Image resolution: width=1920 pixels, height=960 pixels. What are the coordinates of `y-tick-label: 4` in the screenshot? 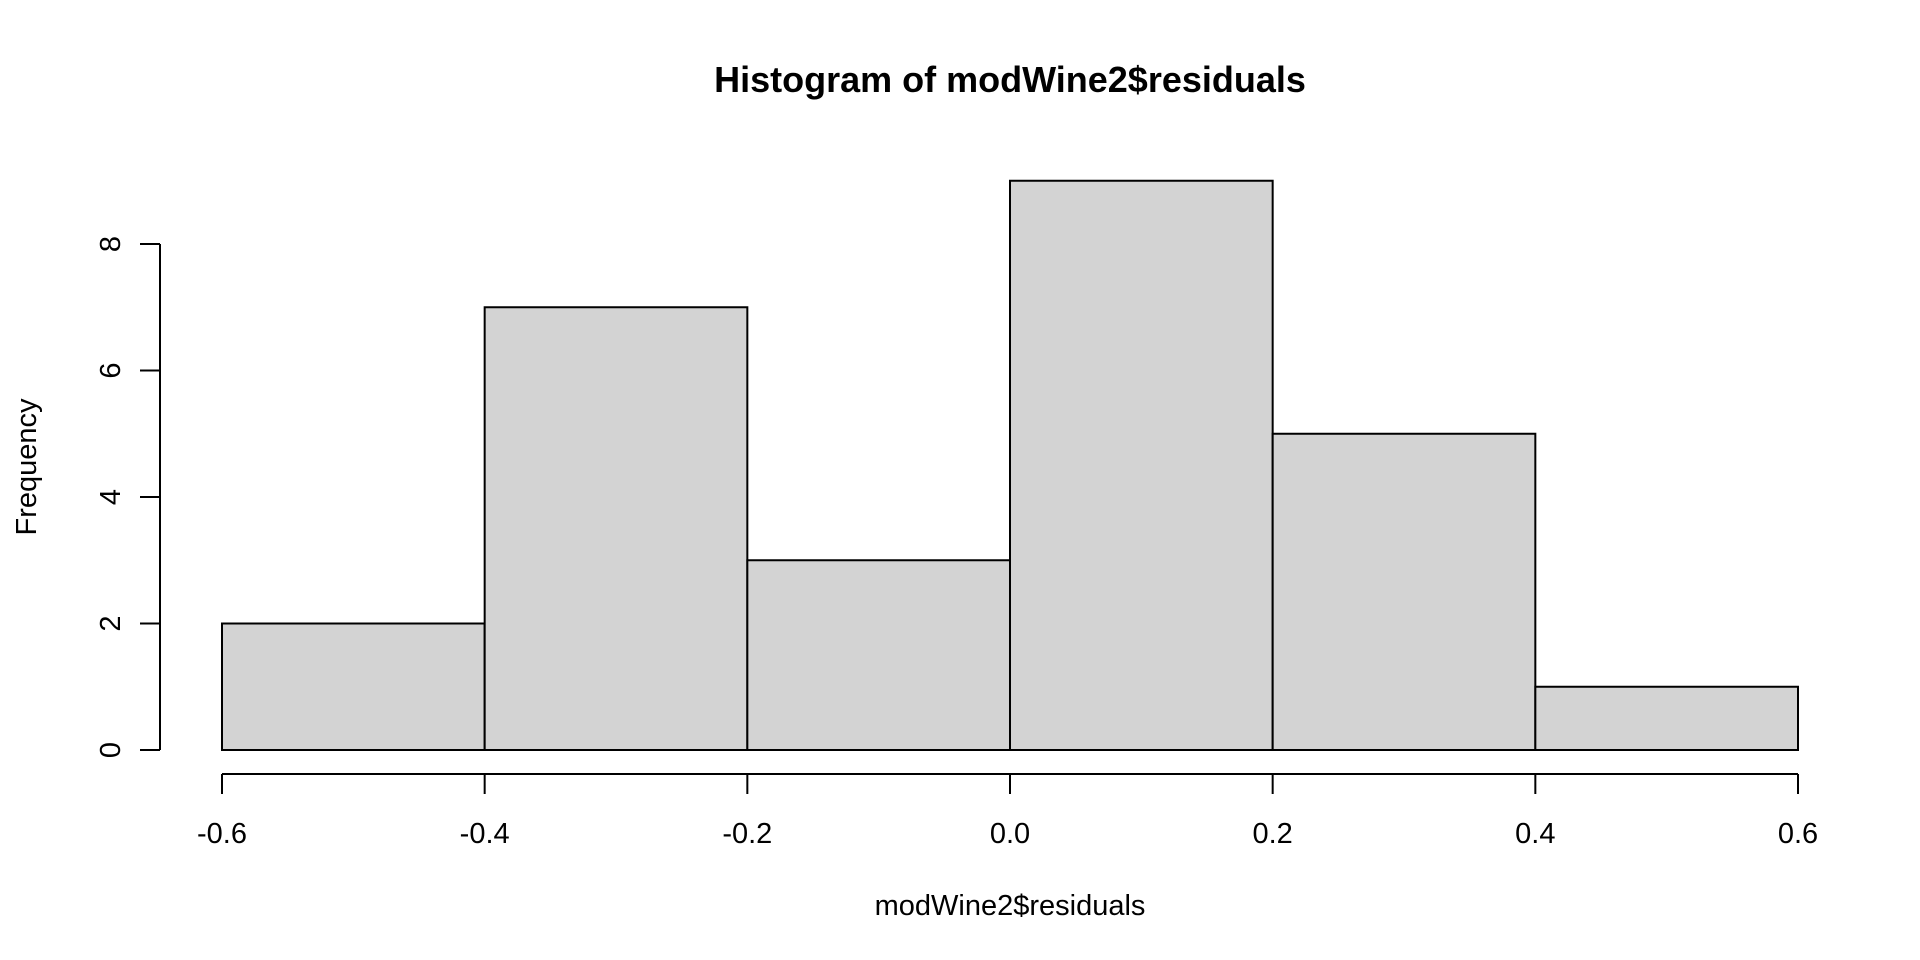 It's located at (111, 497).